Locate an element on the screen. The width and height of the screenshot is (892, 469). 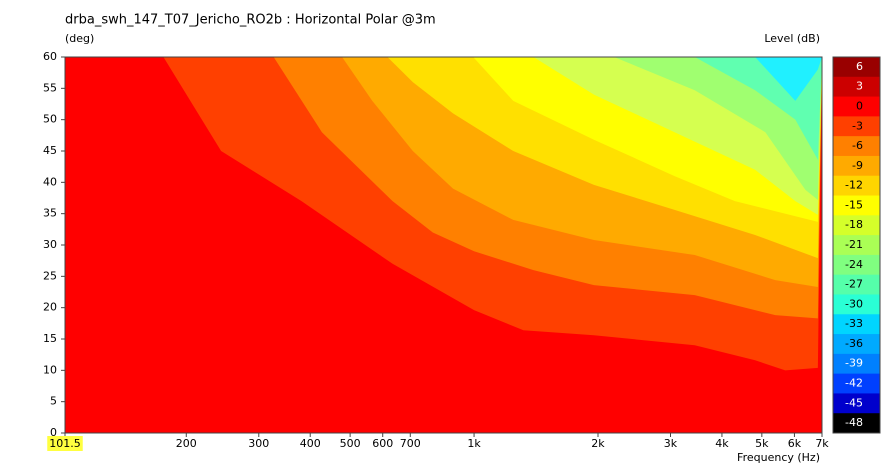
colorbar-tick-label: -15 is located at coordinates (854, 204).